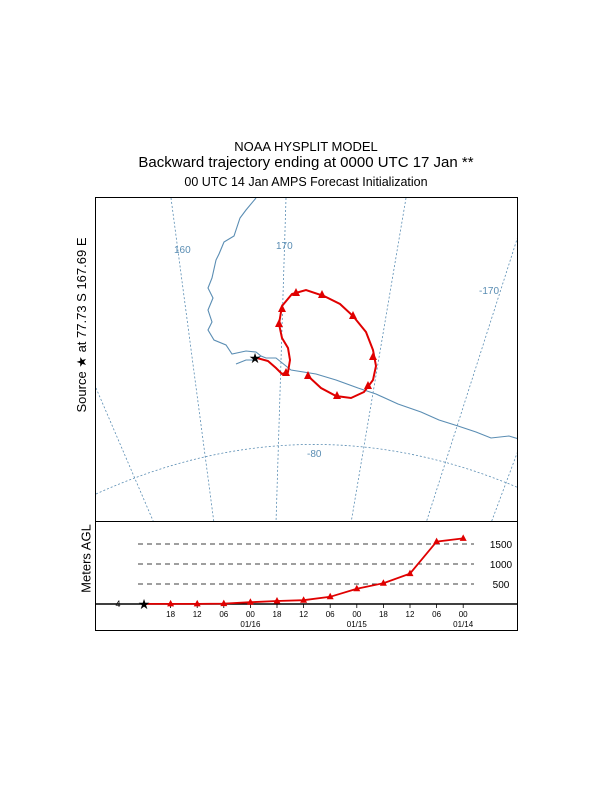 This screenshot has height=792, width=612. What do you see at coordinates (357, 624) in the screenshot?
I see `x-date-label: 01/15` at bounding box center [357, 624].